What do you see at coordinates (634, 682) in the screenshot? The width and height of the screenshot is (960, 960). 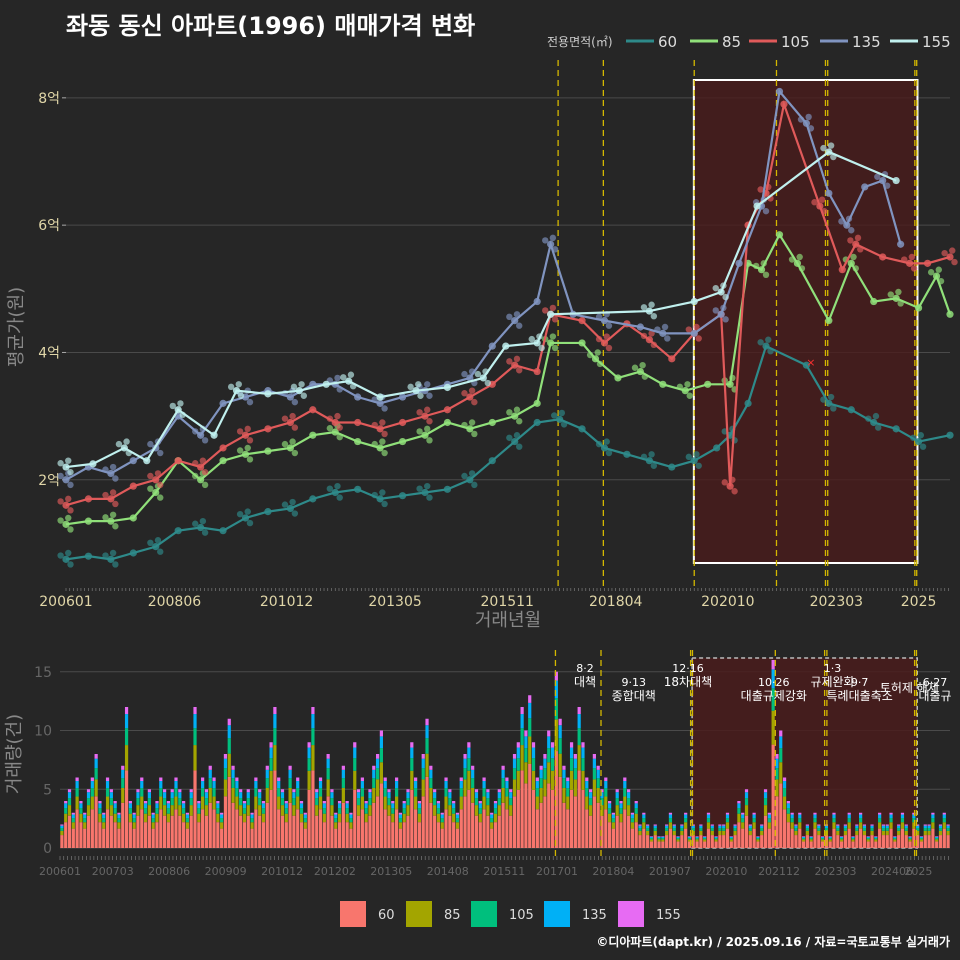 I see `annotation-date: 9·13` at bounding box center [634, 682].